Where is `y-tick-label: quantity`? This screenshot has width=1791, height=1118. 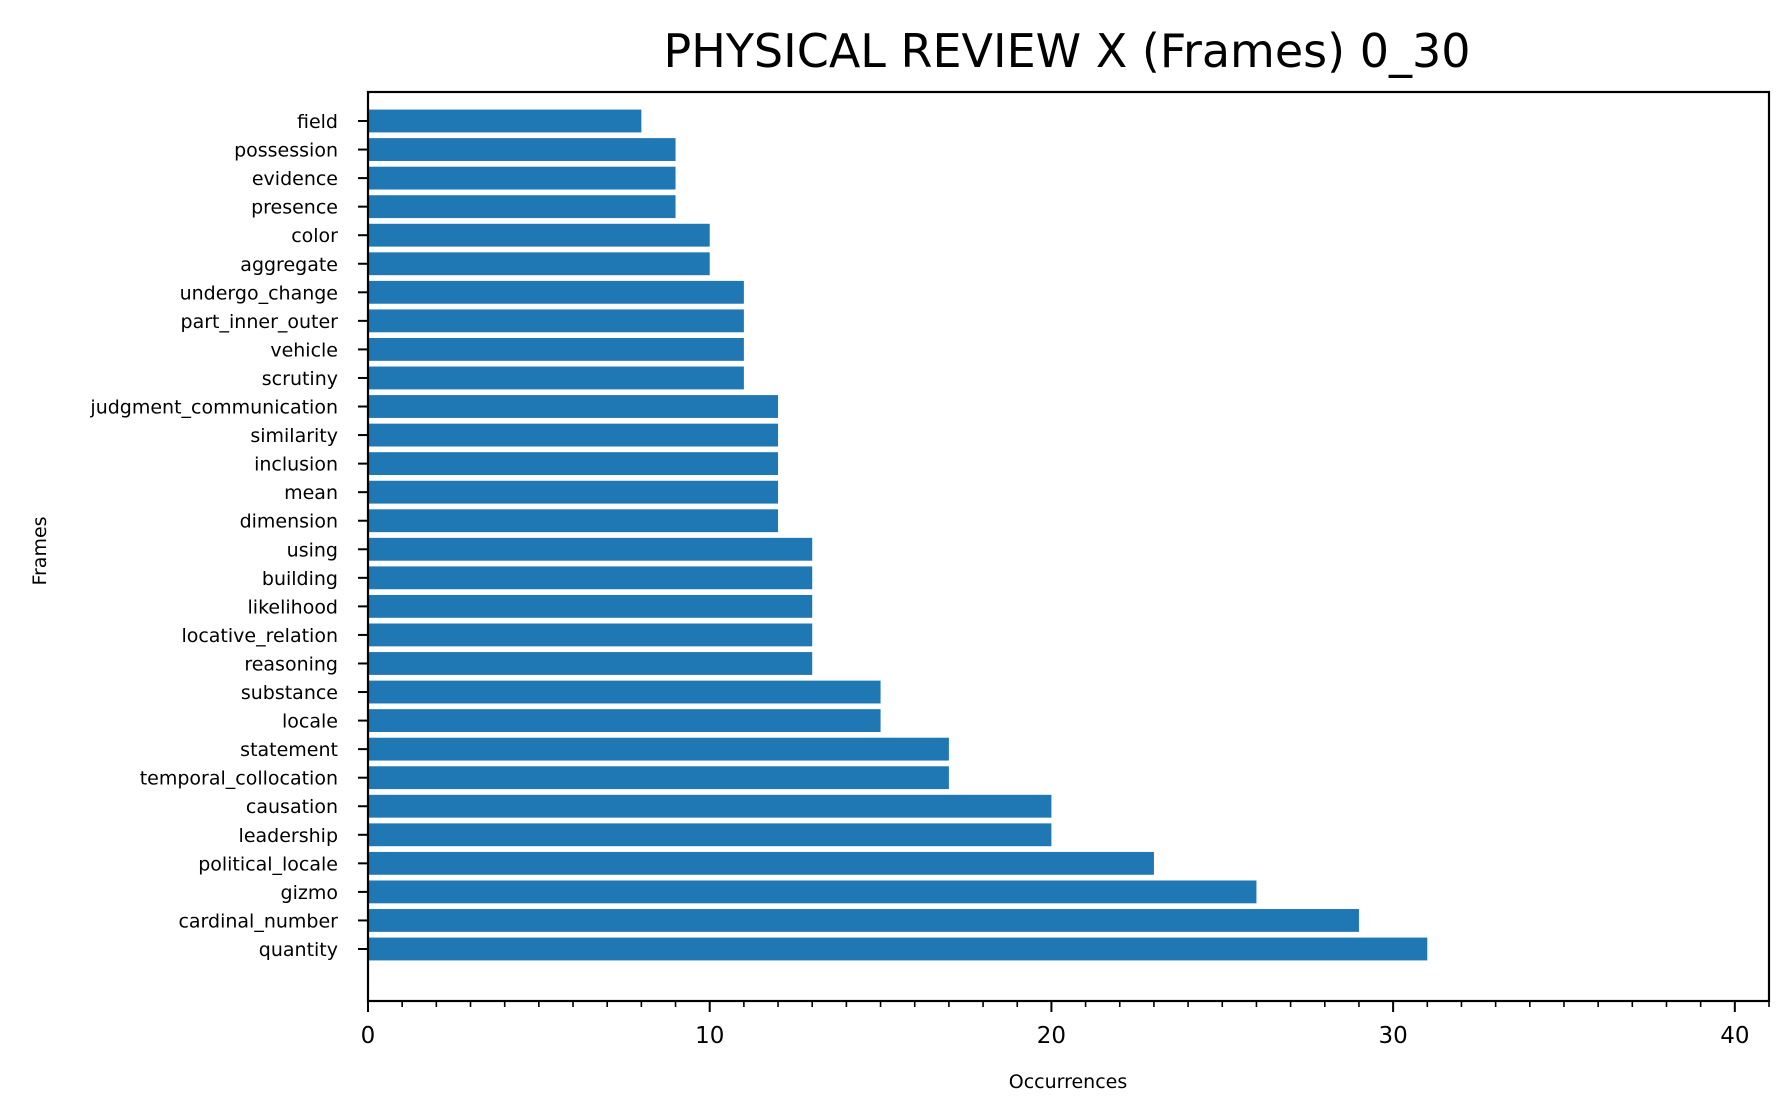
y-tick-label: quantity is located at coordinates (298, 950).